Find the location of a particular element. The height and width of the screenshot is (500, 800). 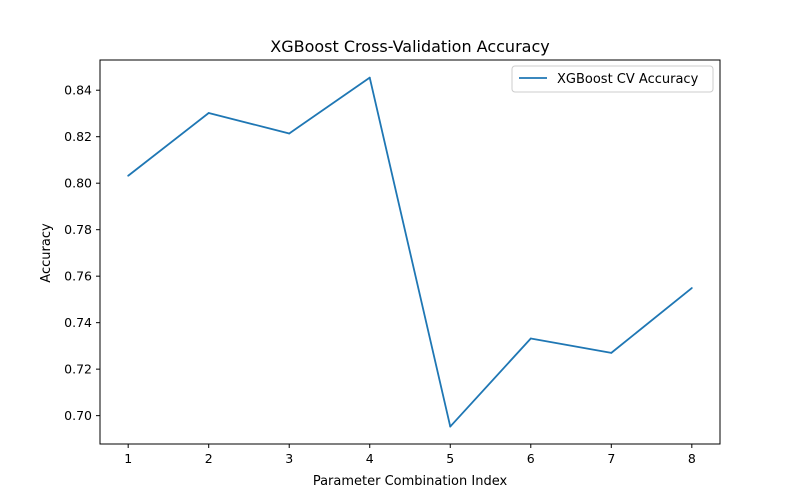

y-tick-label: 0.76 is located at coordinates (78, 276).